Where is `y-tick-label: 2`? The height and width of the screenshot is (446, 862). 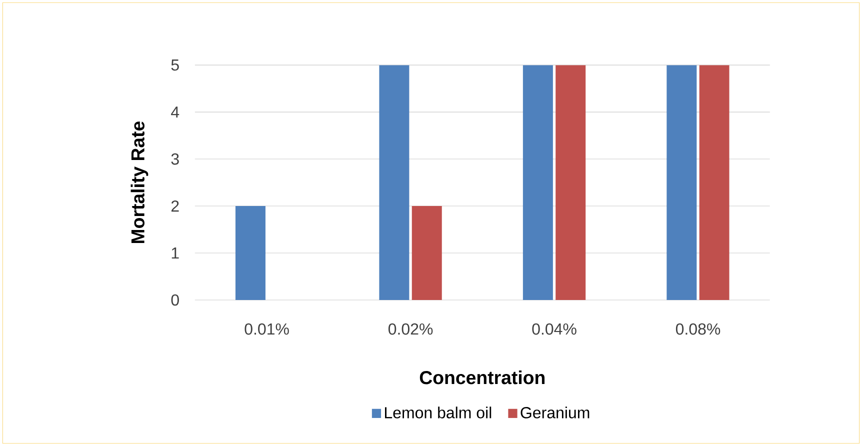
y-tick-label: 2 is located at coordinates (175, 206).